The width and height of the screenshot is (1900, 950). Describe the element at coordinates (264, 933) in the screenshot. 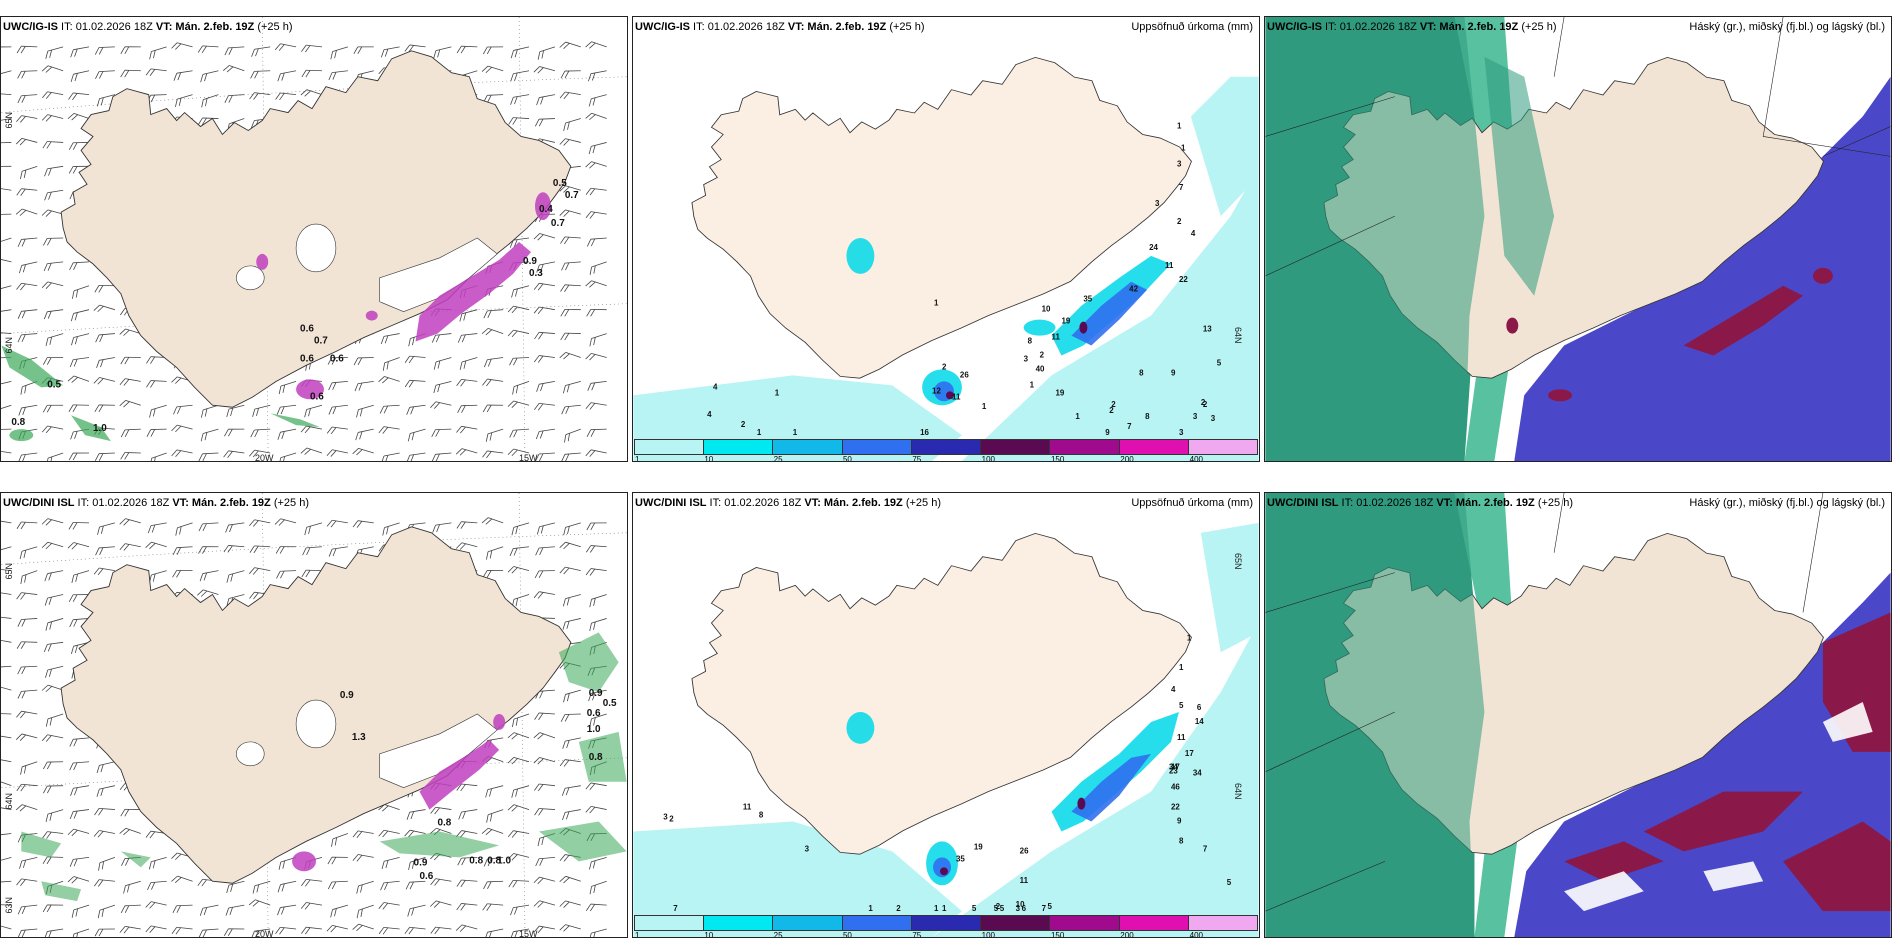

I see `lon-label: 20W` at that location.